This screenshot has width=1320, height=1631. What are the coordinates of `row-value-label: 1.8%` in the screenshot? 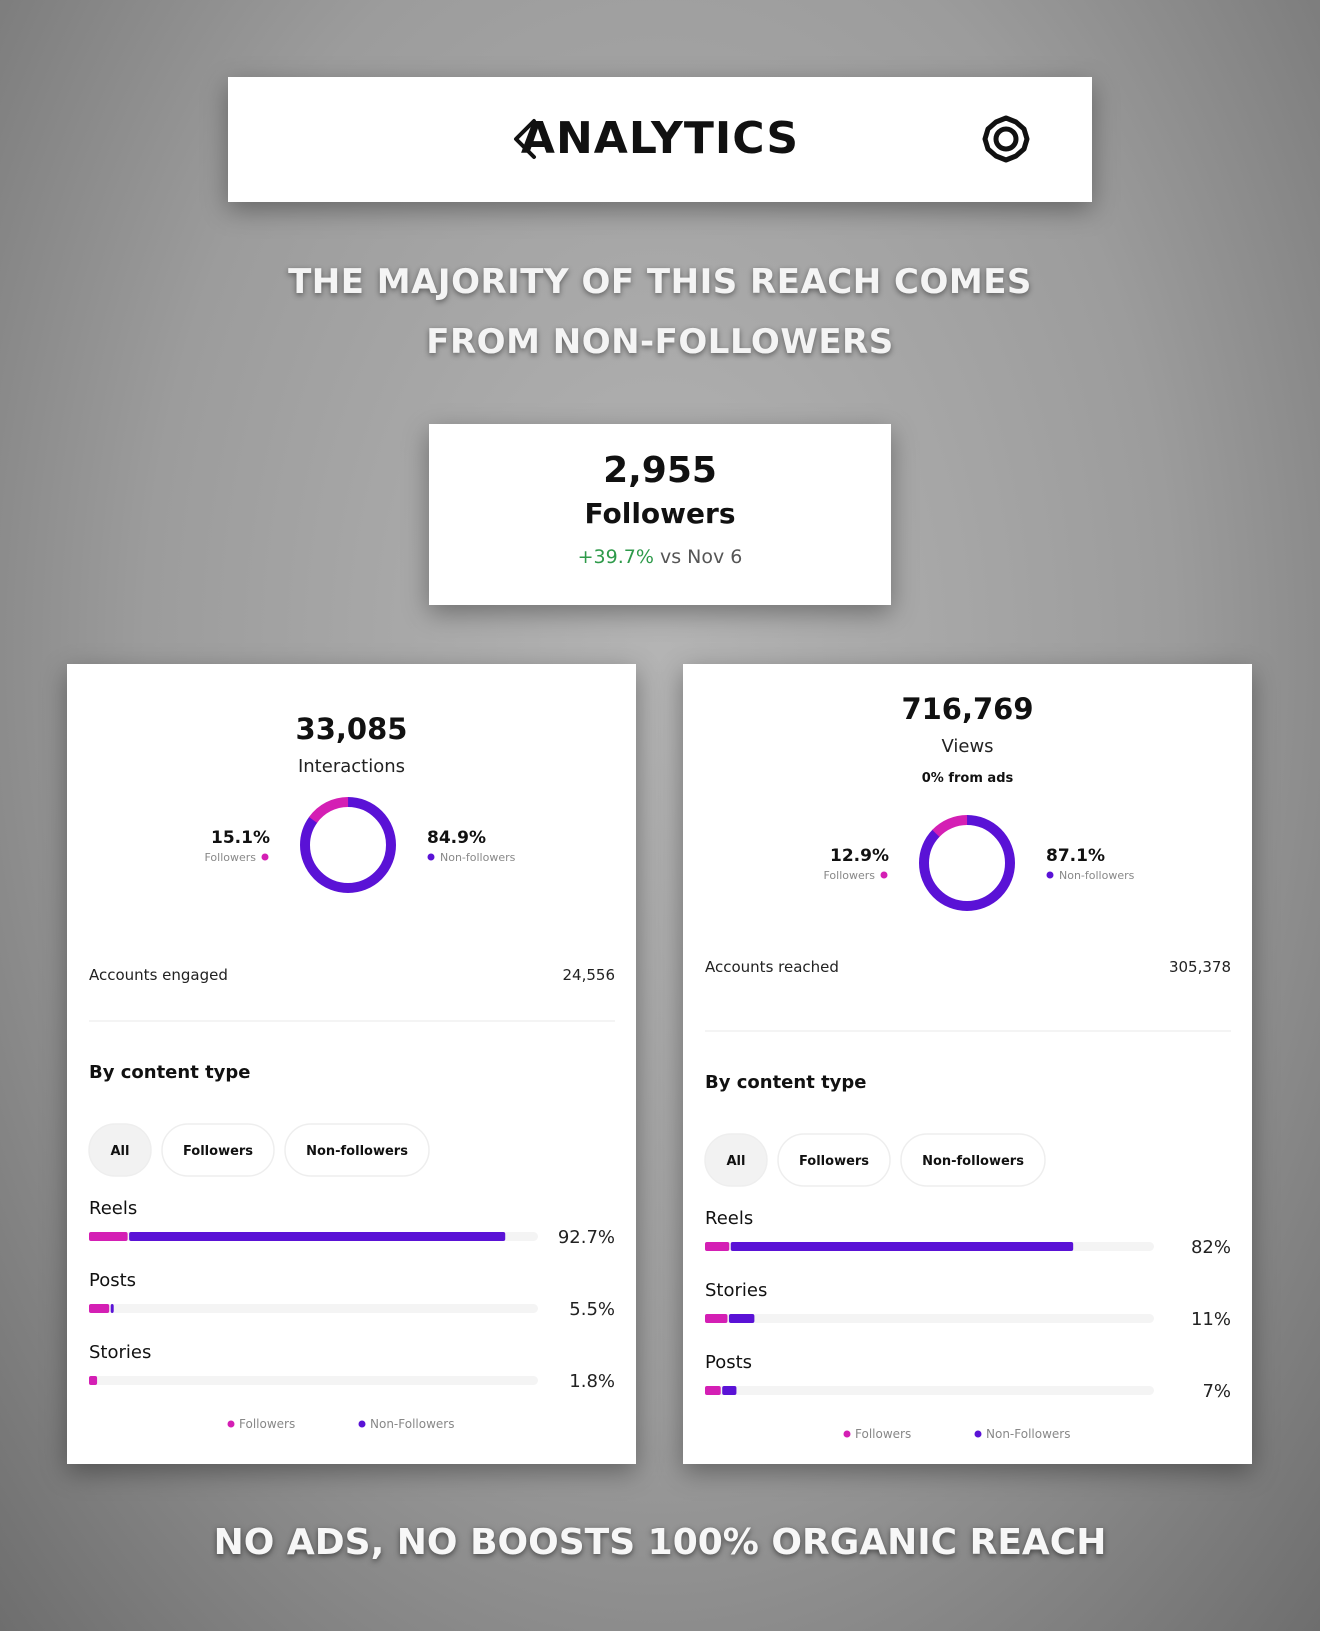 It's located at (592, 1381).